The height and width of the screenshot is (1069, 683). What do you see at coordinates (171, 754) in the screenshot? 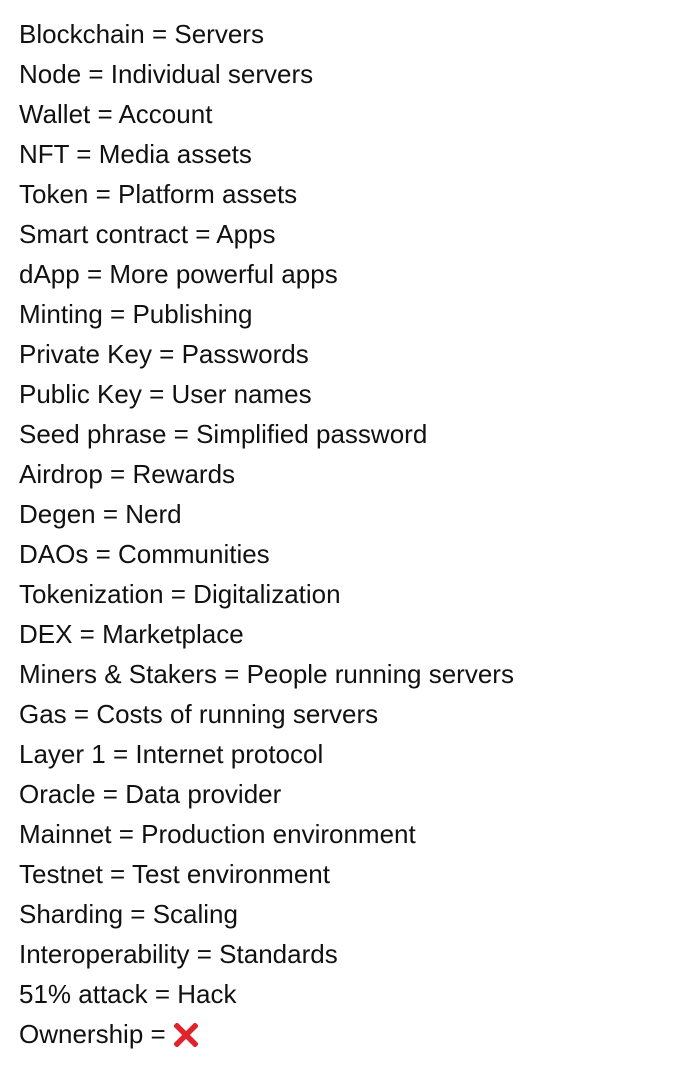
I see `list-item: Layer 1 = Internet protocol` at bounding box center [171, 754].